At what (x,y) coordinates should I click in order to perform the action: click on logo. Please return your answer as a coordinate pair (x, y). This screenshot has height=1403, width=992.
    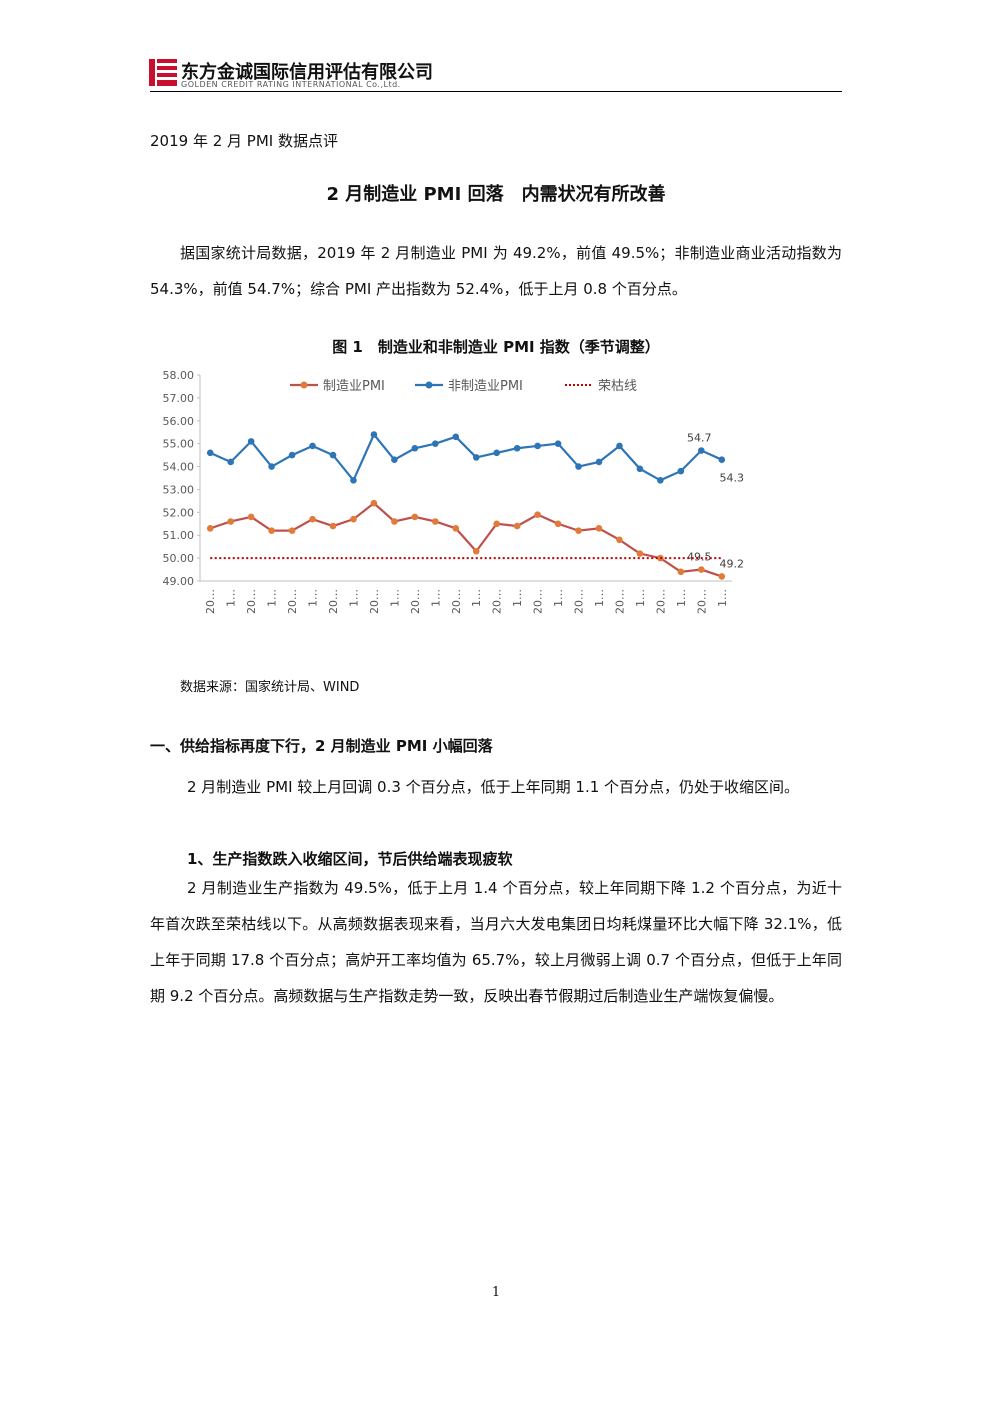
    Looking at the image, I should click on (163, 72).